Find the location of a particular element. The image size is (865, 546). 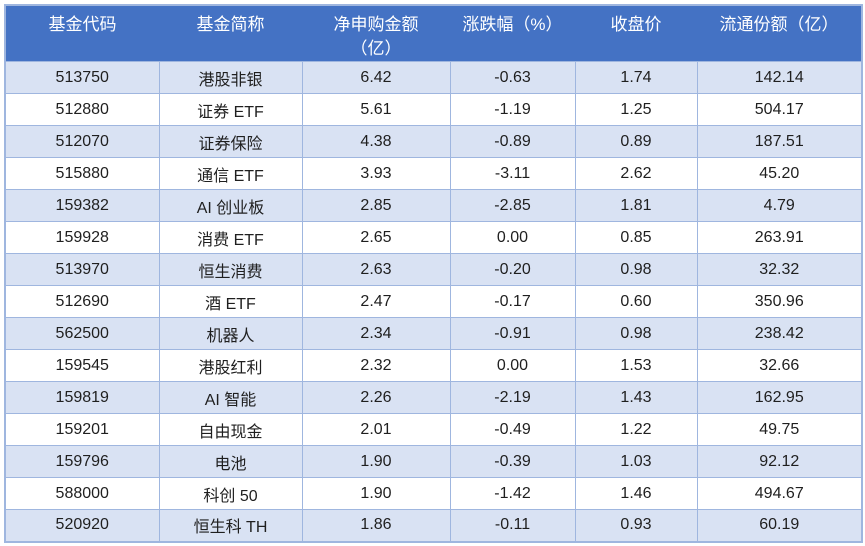

cell-change-pct: -2.19 is located at coordinates (512, 397).